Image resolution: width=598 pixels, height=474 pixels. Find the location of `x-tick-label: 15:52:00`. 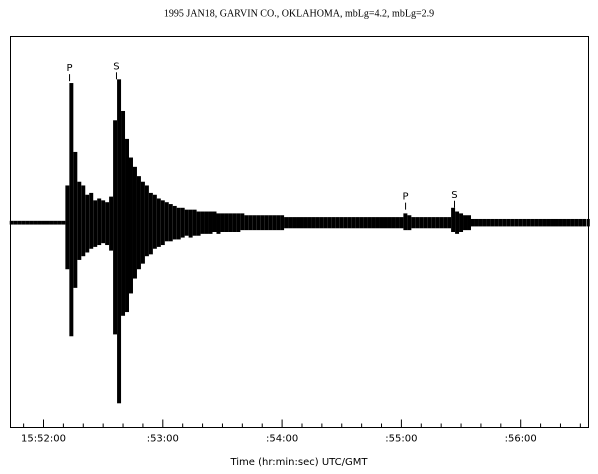

x-tick-label: 15:52:00 is located at coordinates (43, 439).